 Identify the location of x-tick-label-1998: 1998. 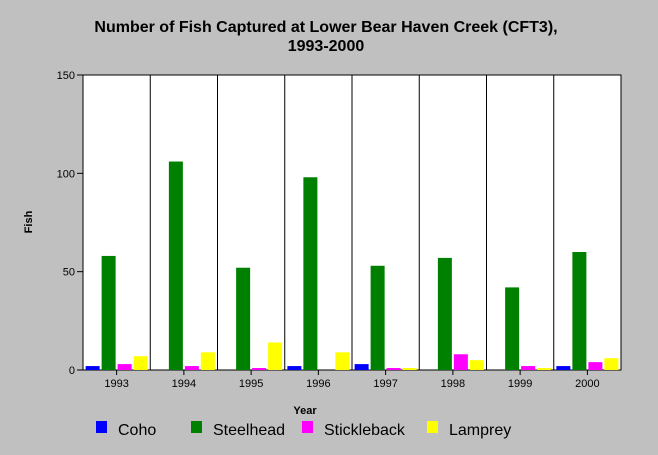
(453, 384).